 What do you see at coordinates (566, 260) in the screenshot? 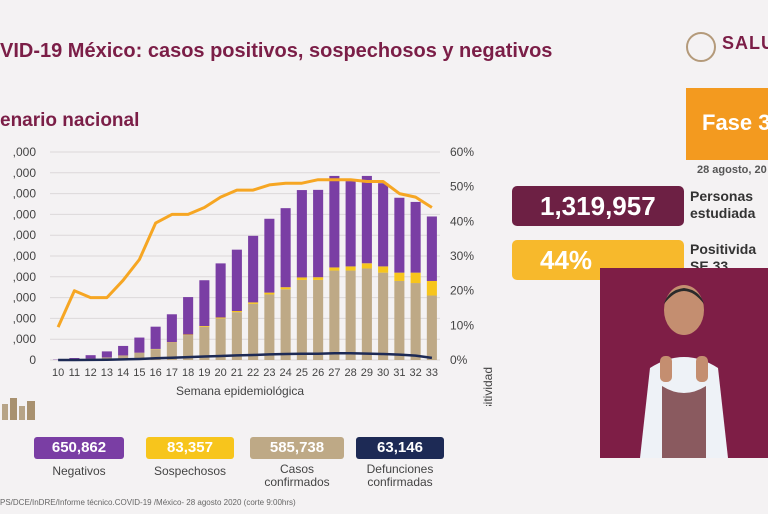
I see `positivity-value: 44%` at bounding box center [566, 260].